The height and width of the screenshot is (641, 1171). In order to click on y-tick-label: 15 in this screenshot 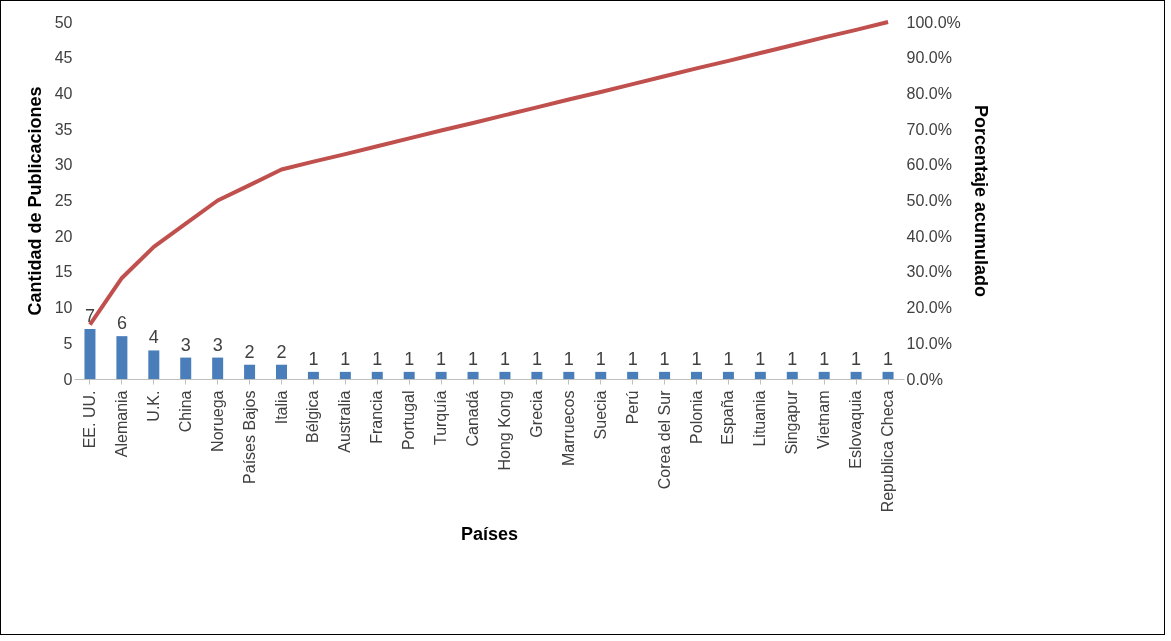, I will do `click(63, 272)`.